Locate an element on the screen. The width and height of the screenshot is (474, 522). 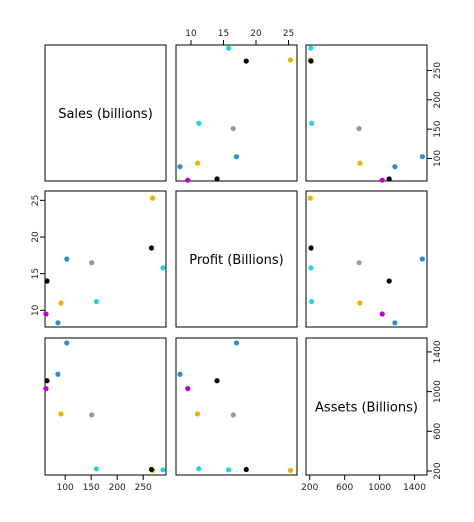
x-tick-label-sales-150: 150 is located at coordinates (91, 488).